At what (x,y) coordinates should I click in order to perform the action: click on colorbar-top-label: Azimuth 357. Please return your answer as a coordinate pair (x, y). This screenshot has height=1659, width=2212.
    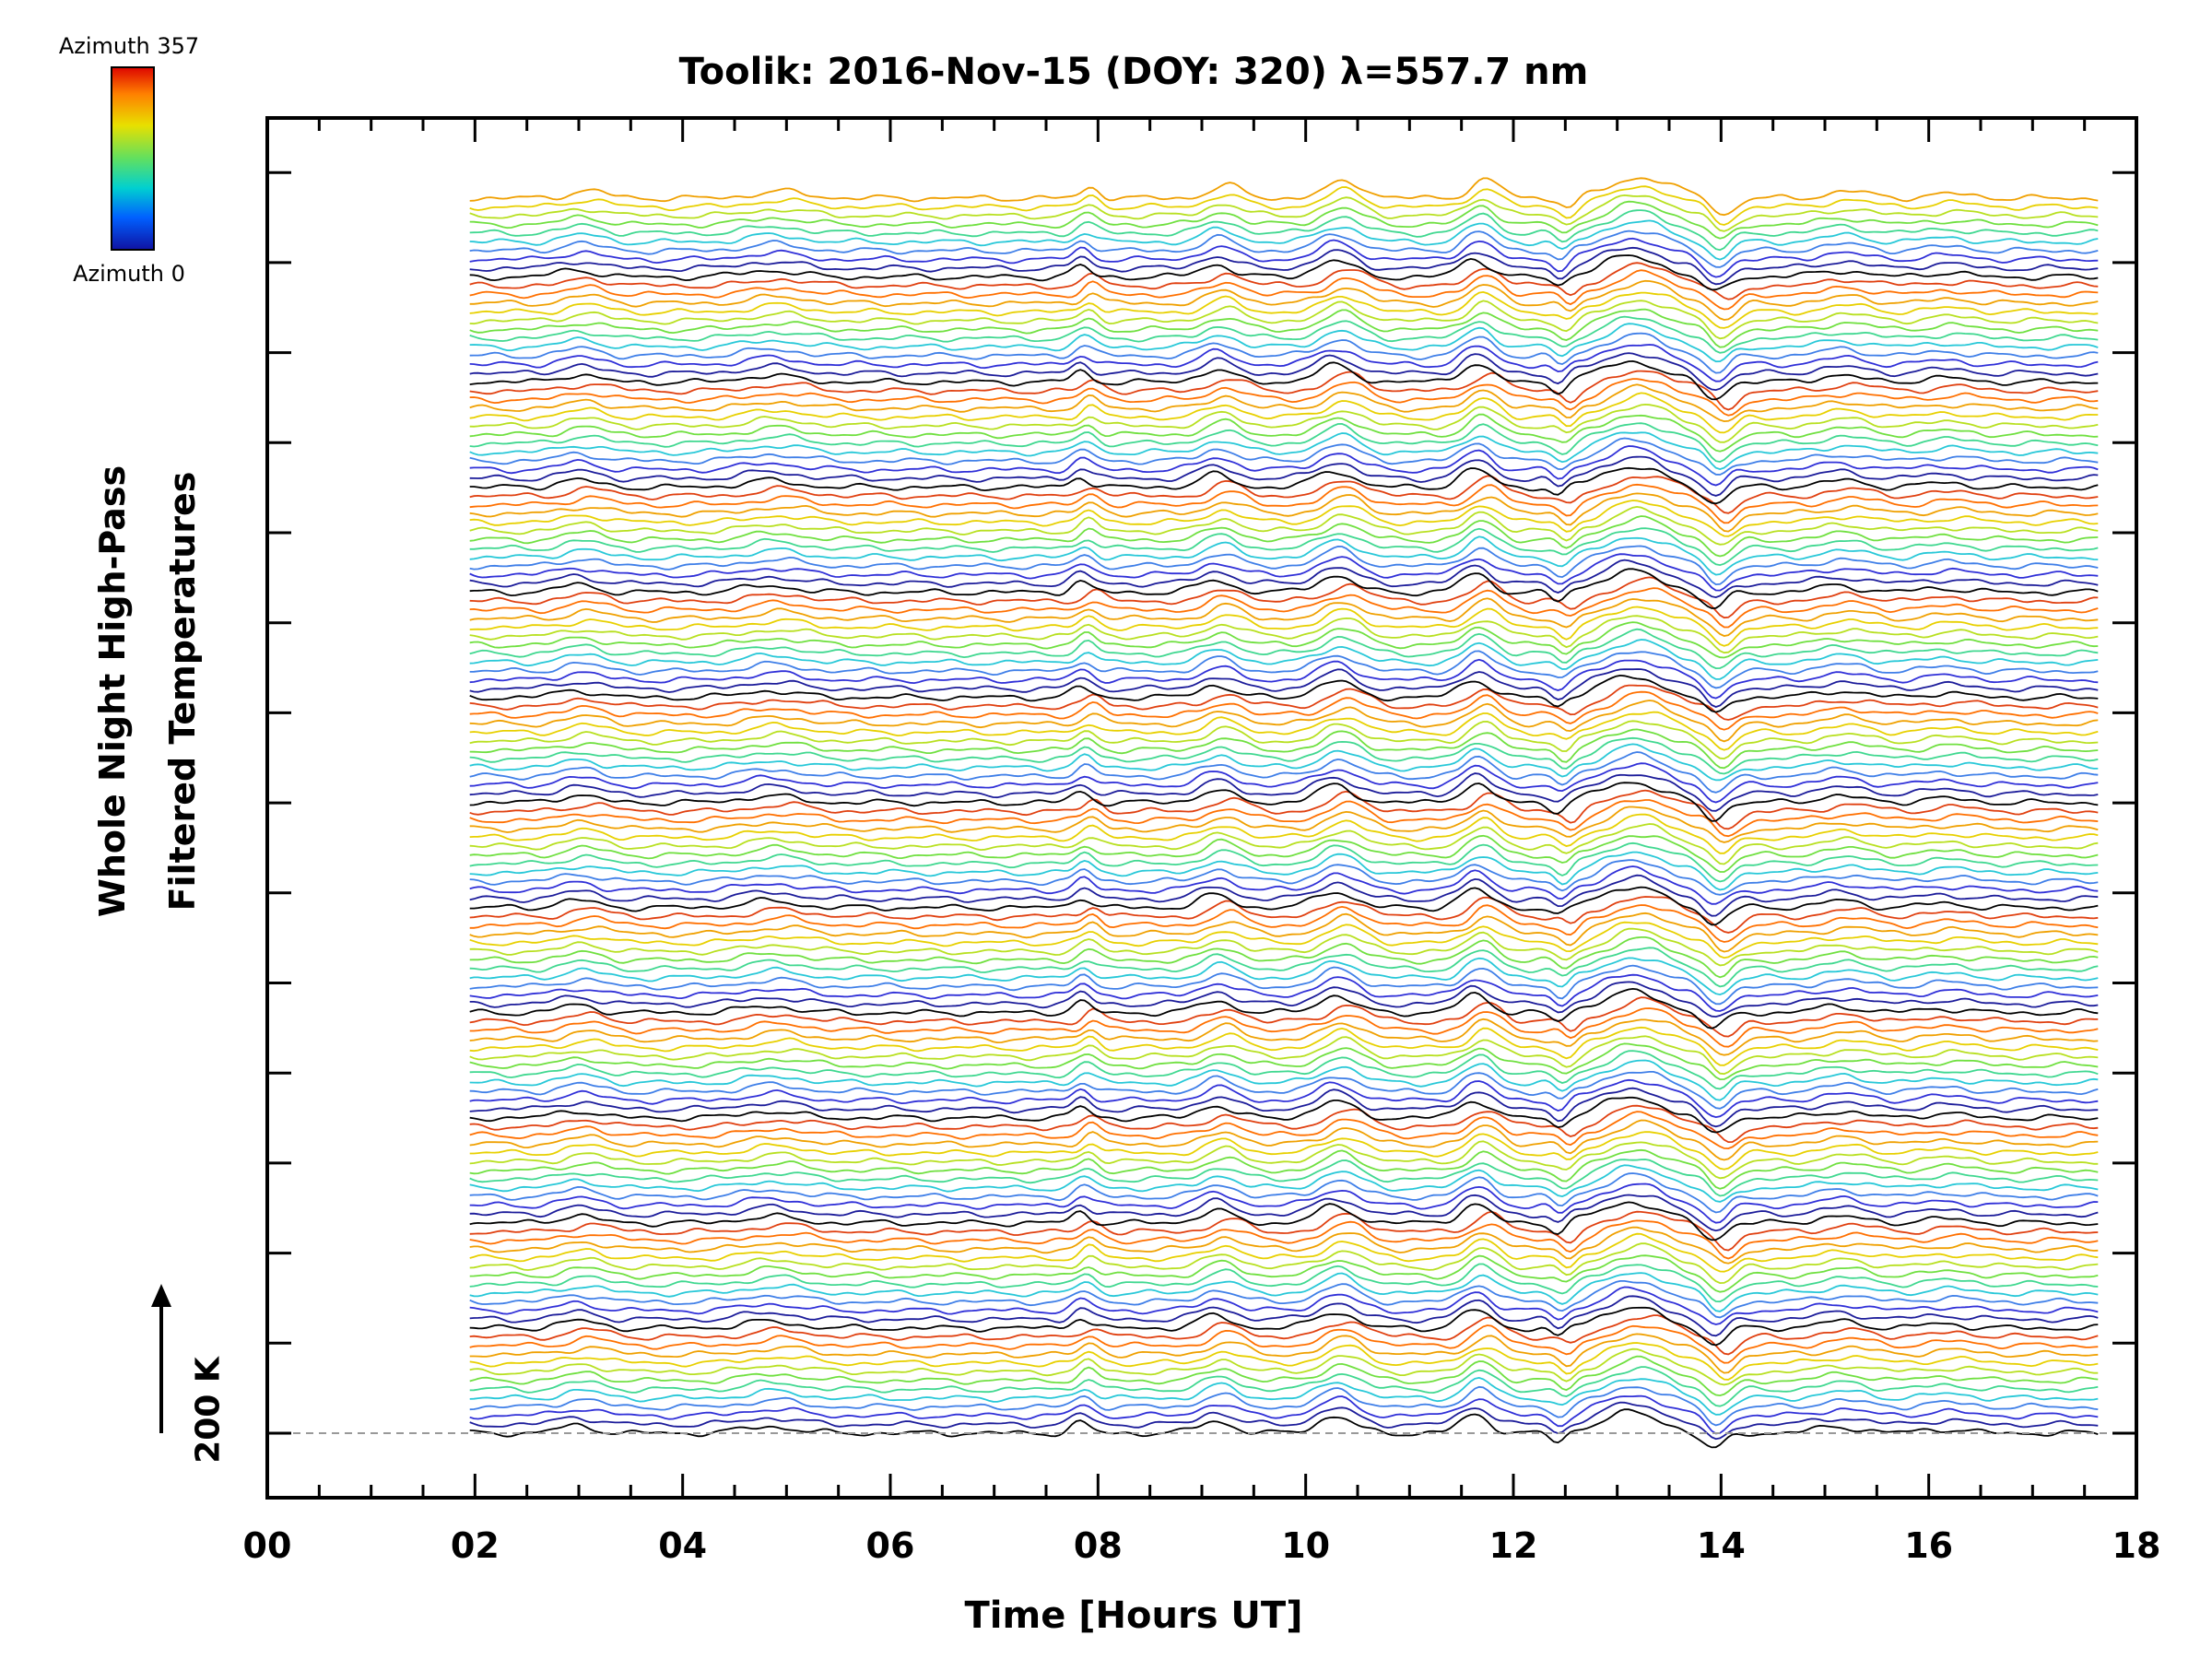
    Looking at the image, I should click on (129, 46).